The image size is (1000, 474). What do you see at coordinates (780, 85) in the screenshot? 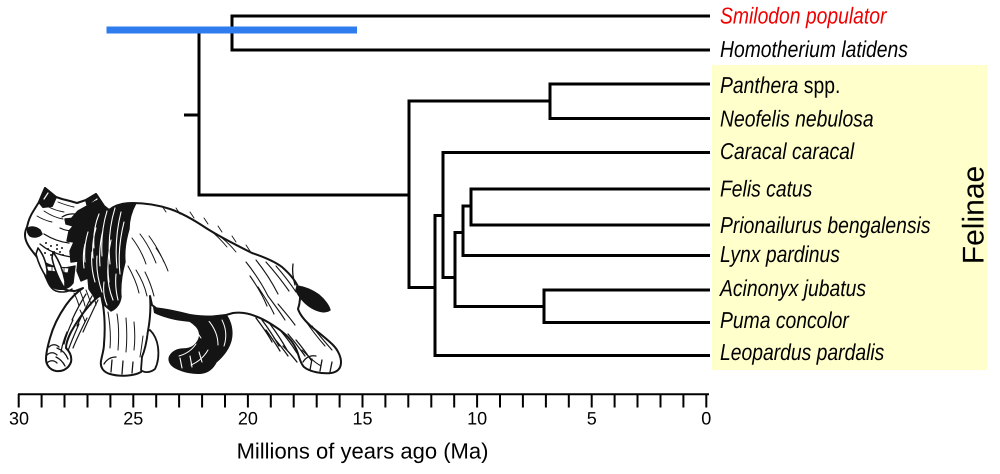
I see `svg-text: Panthera spp.` at bounding box center [780, 85].